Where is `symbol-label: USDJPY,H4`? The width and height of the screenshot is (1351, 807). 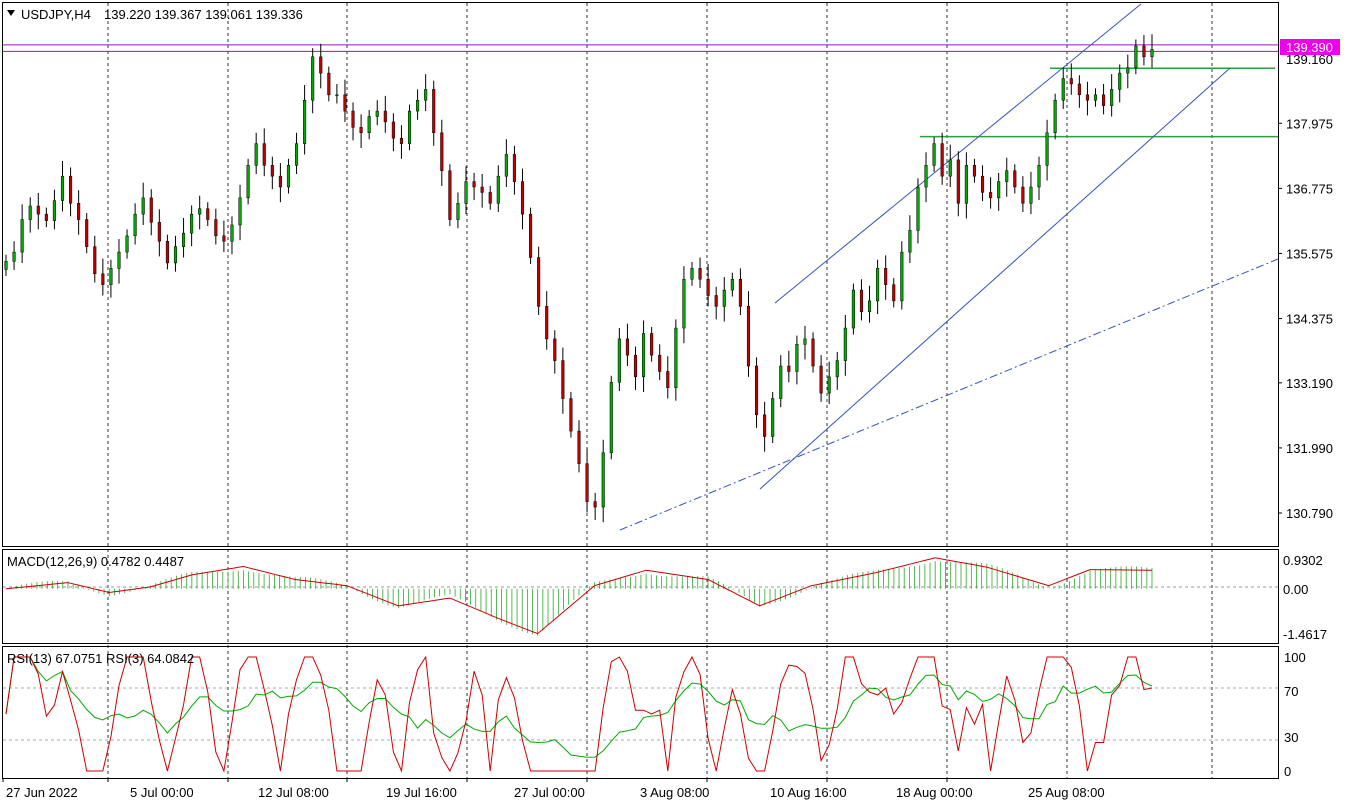 symbol-label: USDJPY,H4 is located at coordinates (56, 14).